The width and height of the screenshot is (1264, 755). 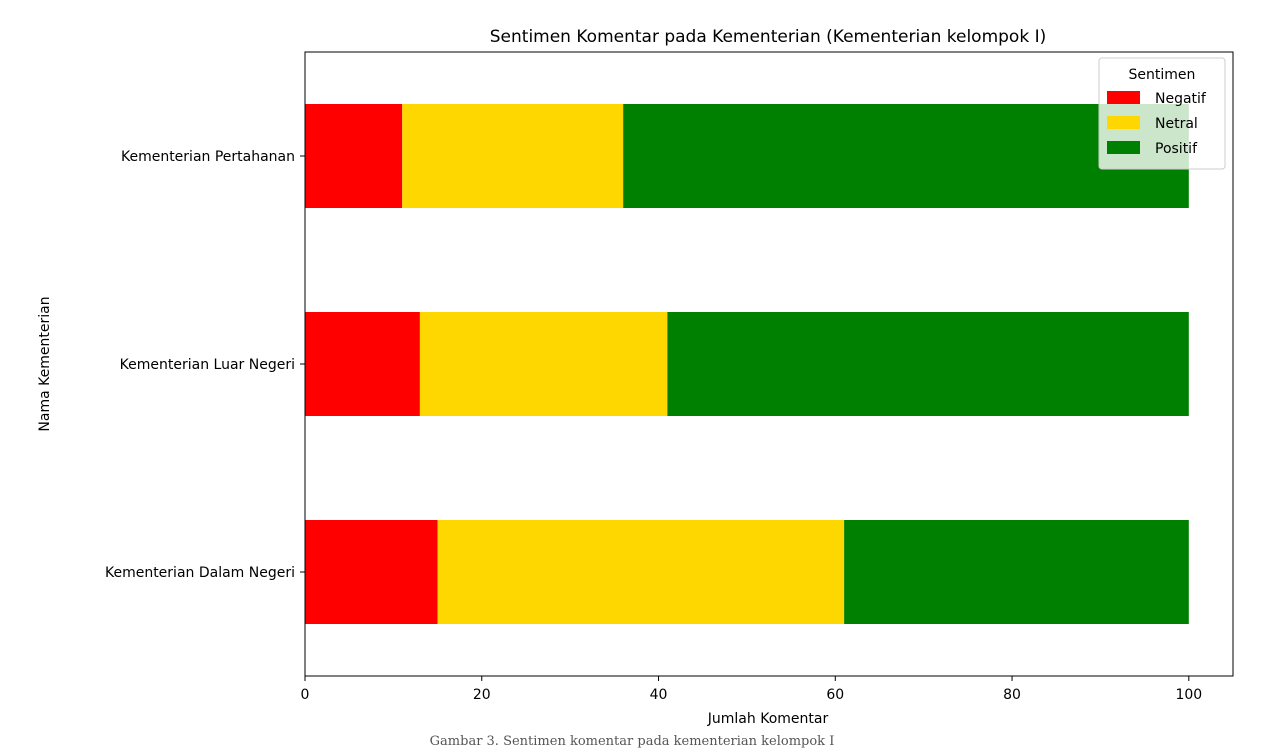 What do you see at coordinates (835, 695) in the screenshot?
I see `x-tick-label: 60` at bounding box center [835, 695].